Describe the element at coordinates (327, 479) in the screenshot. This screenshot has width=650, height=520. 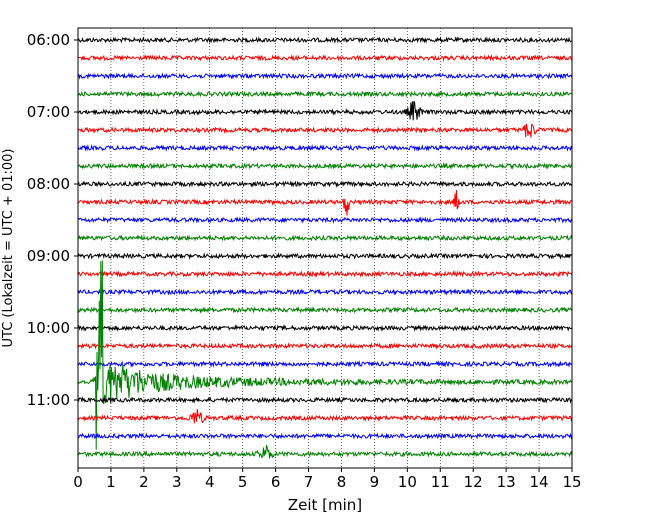
I see `x-axis-ticks: 0 1 2 3 4 5 6 7 8 9 10 11 12 13 14 15` at that location.